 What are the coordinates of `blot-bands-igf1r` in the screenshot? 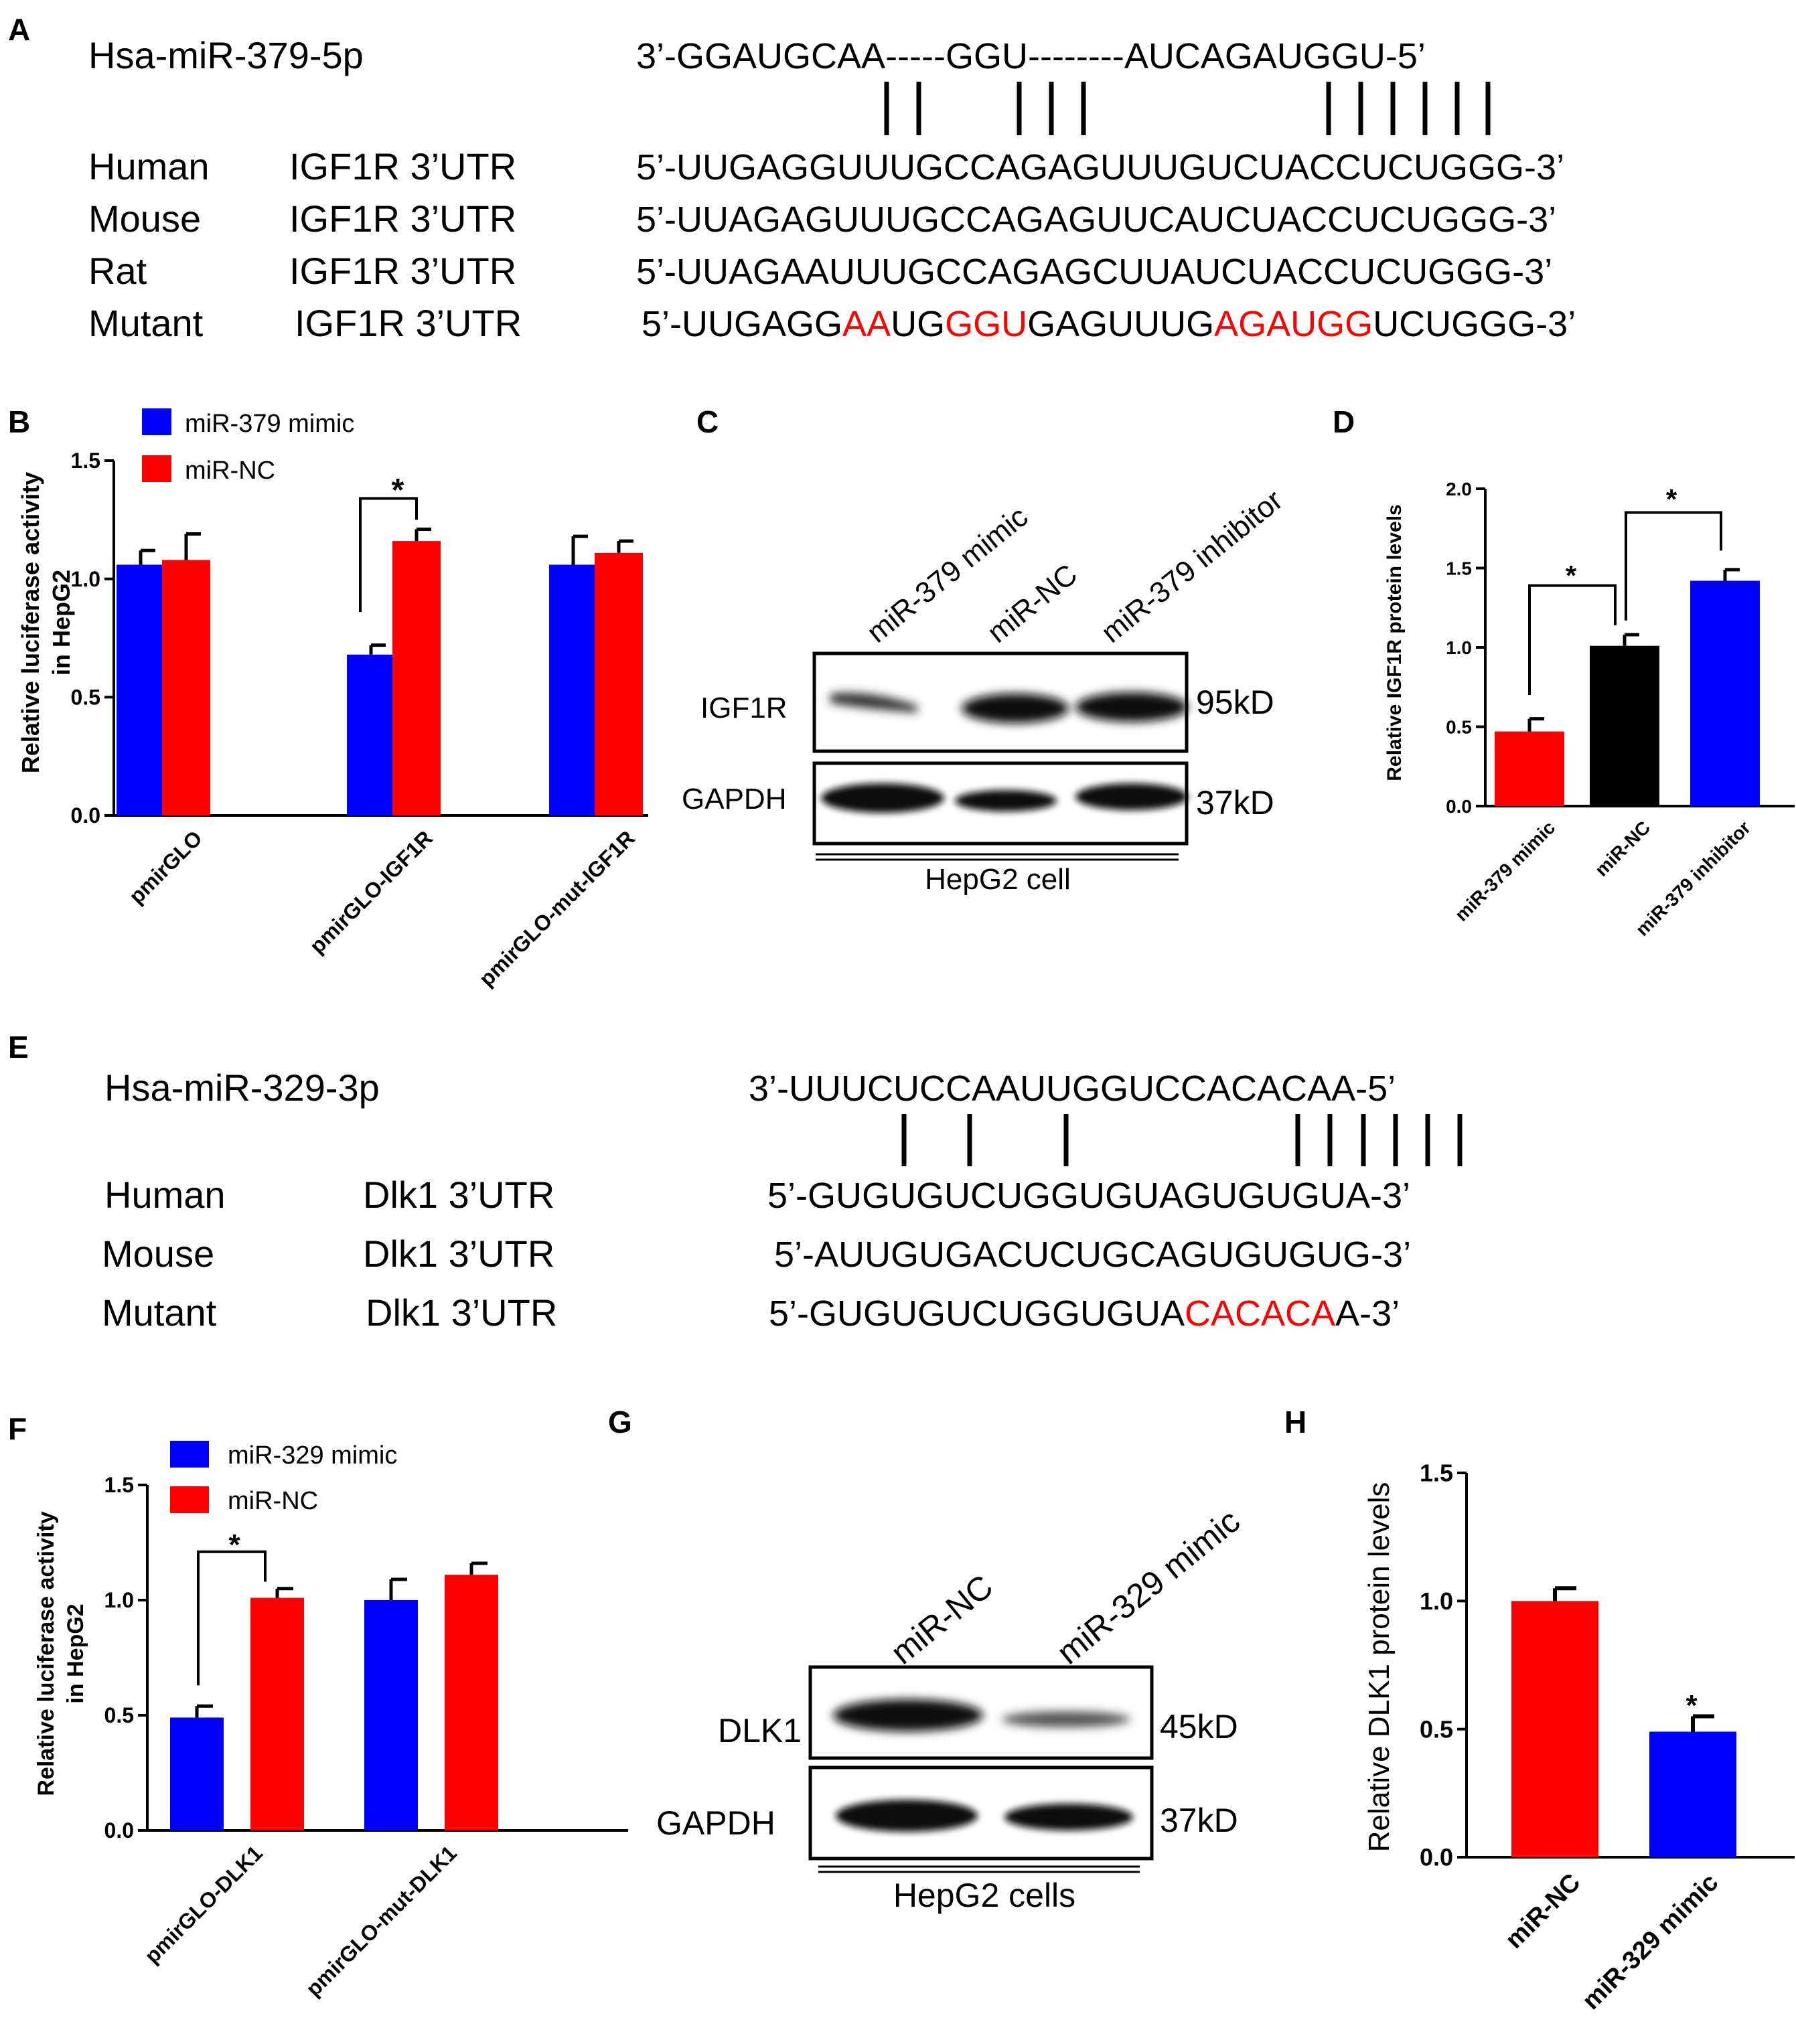 It's located at (1009, 707).